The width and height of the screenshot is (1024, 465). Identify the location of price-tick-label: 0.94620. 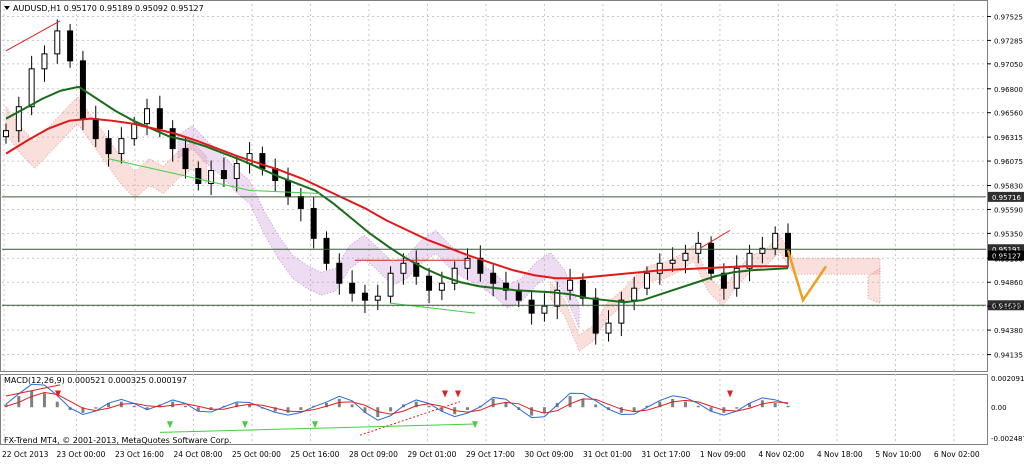
(1008, 307).